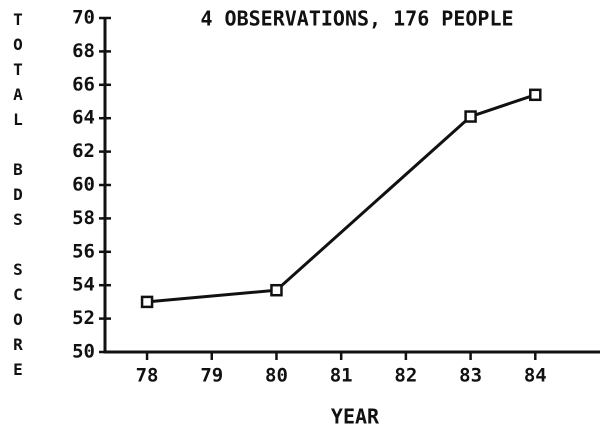 Image resolution: width=610 pixels, height=439 pixels. Describe the element at coordinates (83, 118) in the screenshot. I see `y-tick-label: 64` at that location.